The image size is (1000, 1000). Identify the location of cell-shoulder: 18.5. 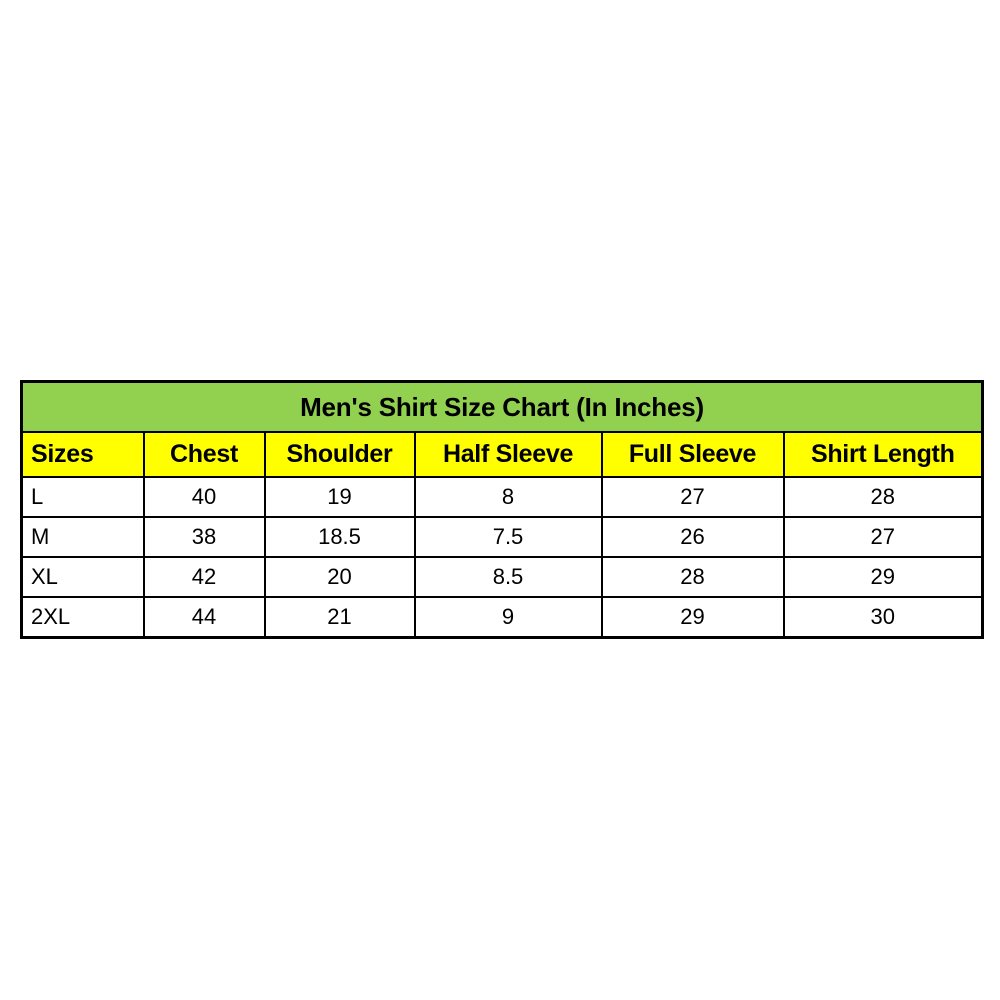
(339, 537).